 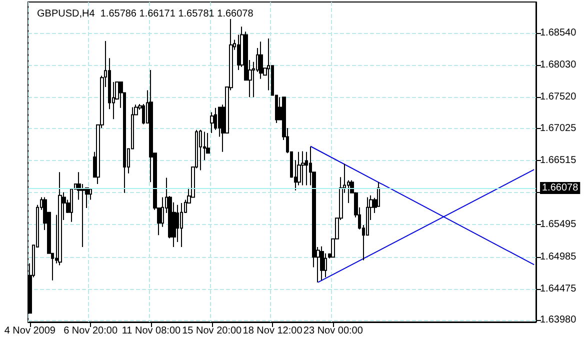 I want to click on x-tick-label: 15 Nov 20:00, so click(x=212, y=331).